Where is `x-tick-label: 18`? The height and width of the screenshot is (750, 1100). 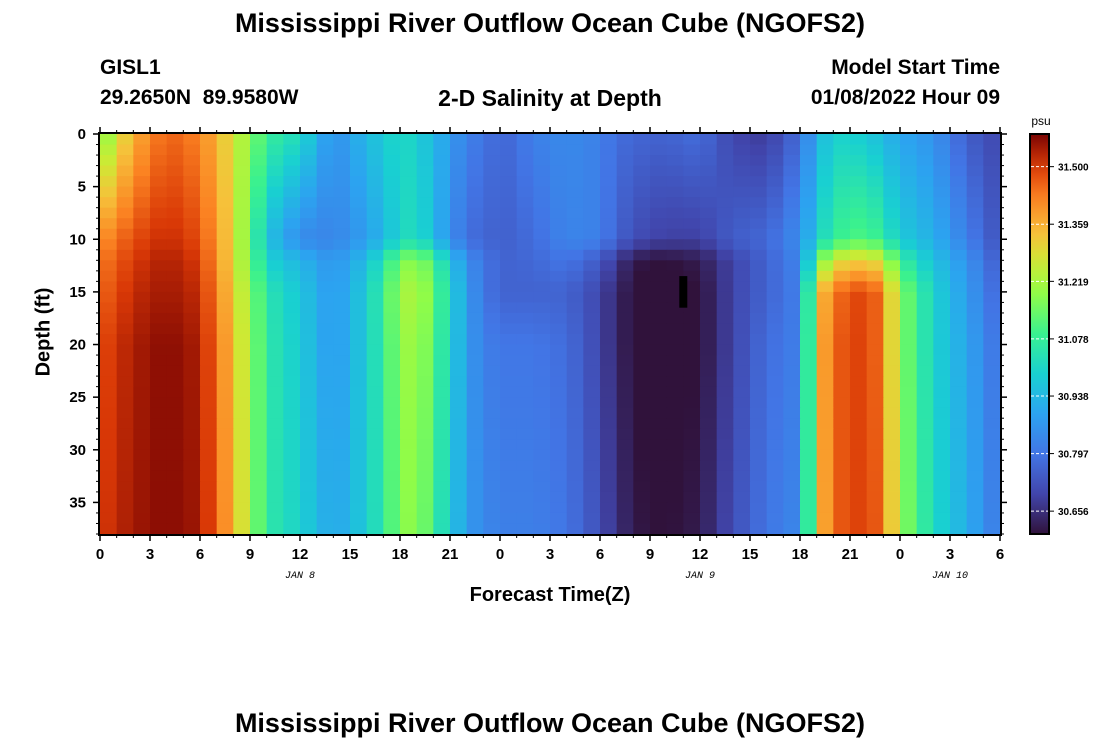 x-tick-label: 18 is located at coordinates (400, 554).